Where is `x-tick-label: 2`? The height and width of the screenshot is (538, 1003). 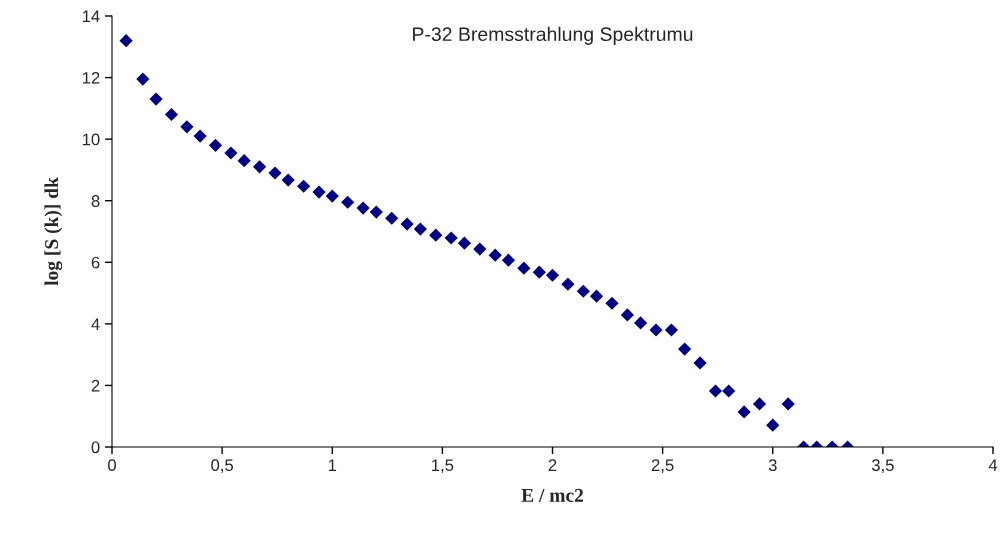
x-tick-label: 2 is located at coordinates (552, 465).